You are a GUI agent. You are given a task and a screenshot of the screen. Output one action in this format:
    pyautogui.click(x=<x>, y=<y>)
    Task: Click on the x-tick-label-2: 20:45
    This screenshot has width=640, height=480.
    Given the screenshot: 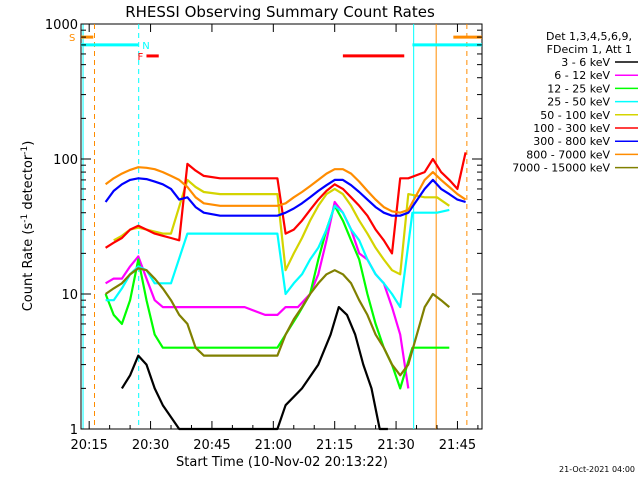 What is the action you would take?
    pyautogui.click(x=211, y=445)
    